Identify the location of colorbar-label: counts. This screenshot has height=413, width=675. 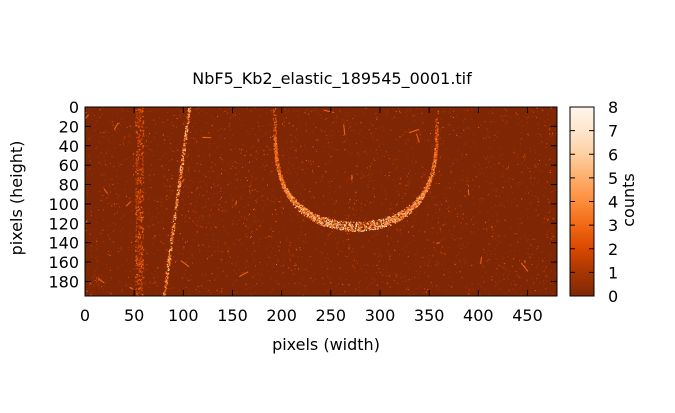
(628, 199).